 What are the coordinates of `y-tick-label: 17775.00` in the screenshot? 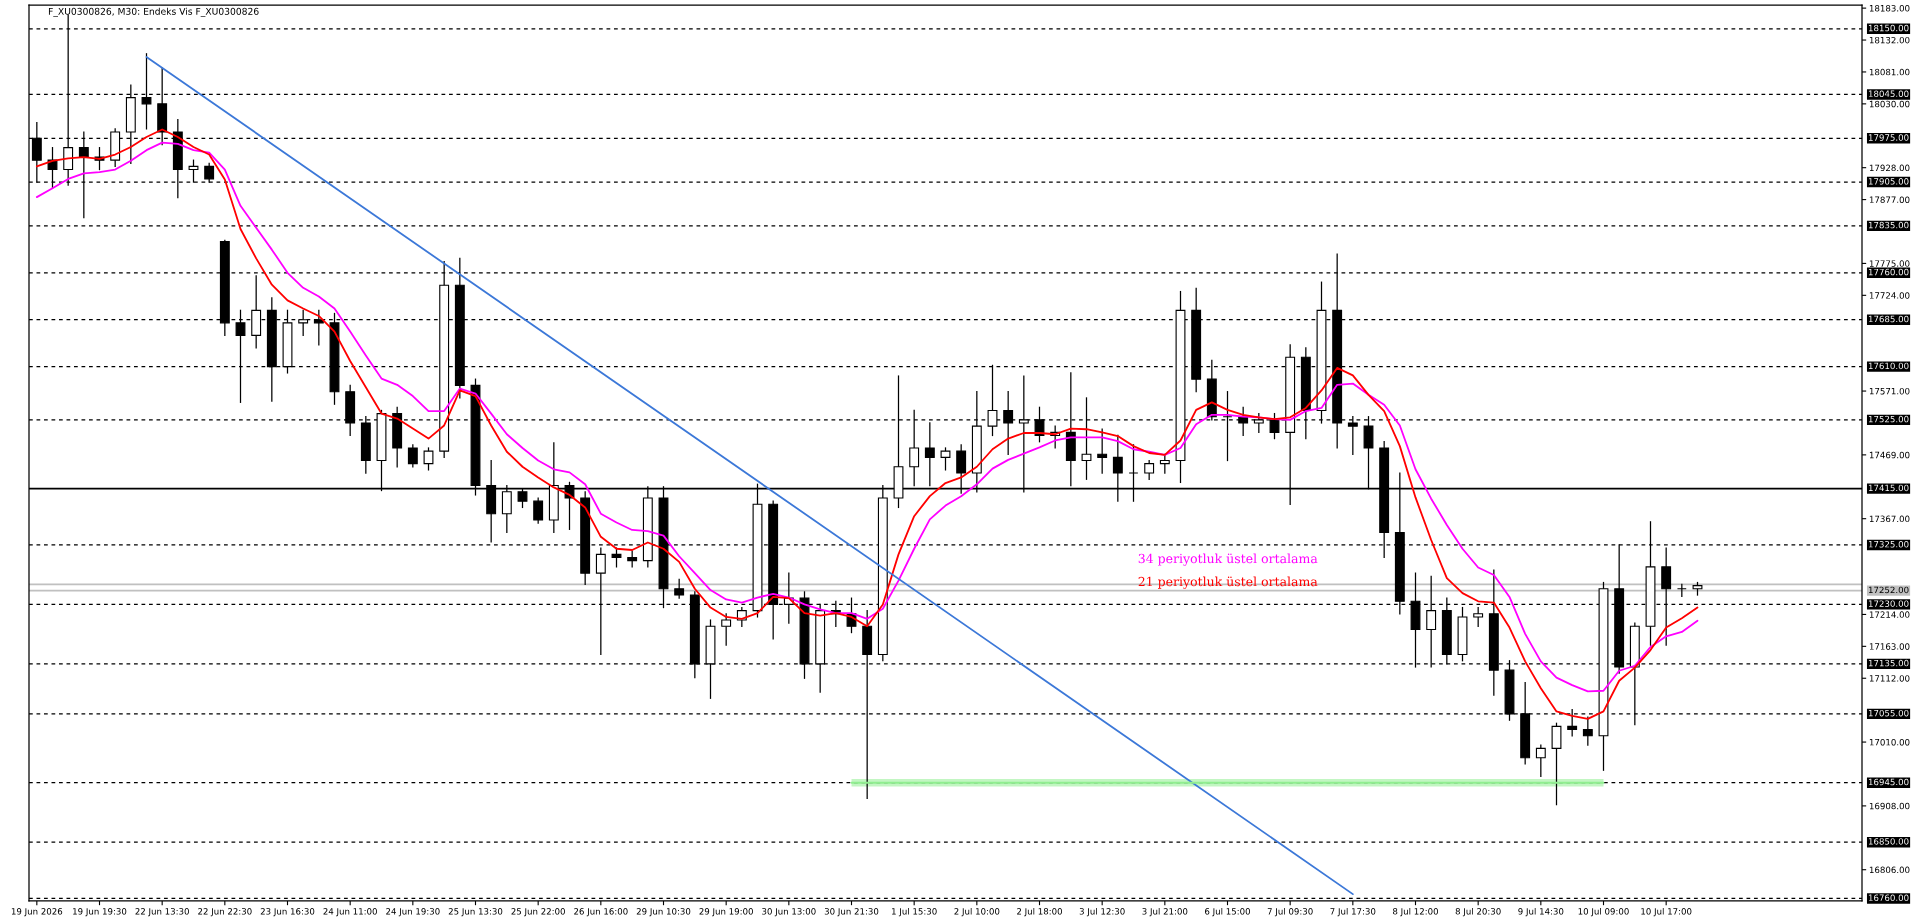 It's located at (1889, 263).